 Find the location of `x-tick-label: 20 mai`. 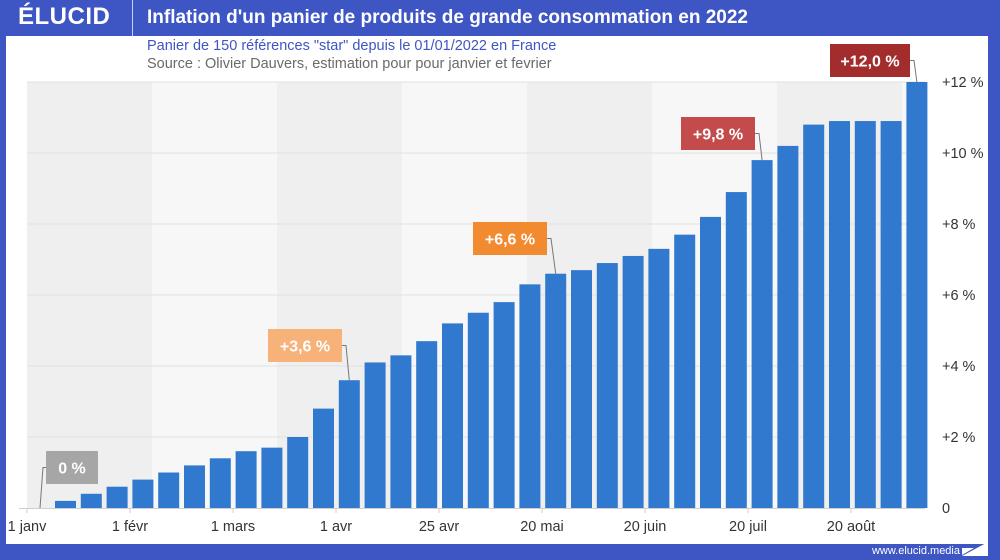

x-tick-label: 20 mai is located at coordinates (542, 527).